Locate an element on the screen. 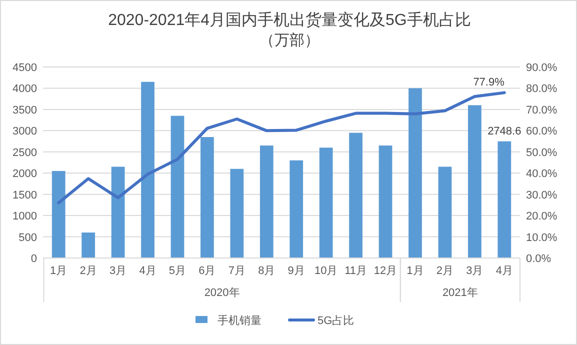 This screenshot has width=577, height=345. x-tick-label: 6月 is located at coordinates (207, 271).